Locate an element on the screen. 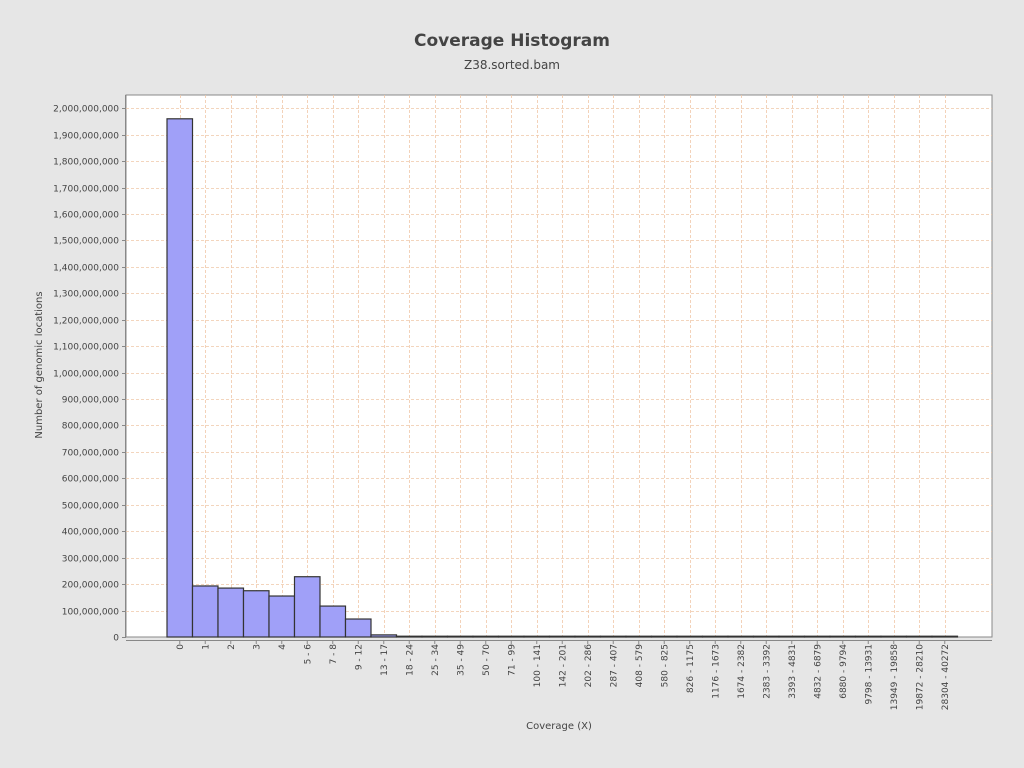 This screenshot has width=1024, height=768. y-tick-label: 2,000,000,000 is located at coordinates (86, 110).